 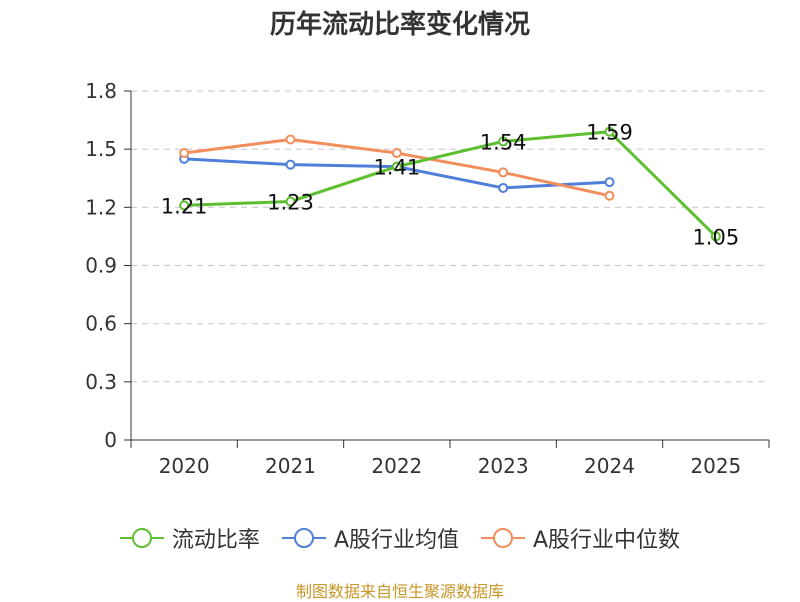 What do you see at coordinates (101, 324) in the screenshot?
I see `y-tick-label: 0.6` at bounding box center [101, 324].